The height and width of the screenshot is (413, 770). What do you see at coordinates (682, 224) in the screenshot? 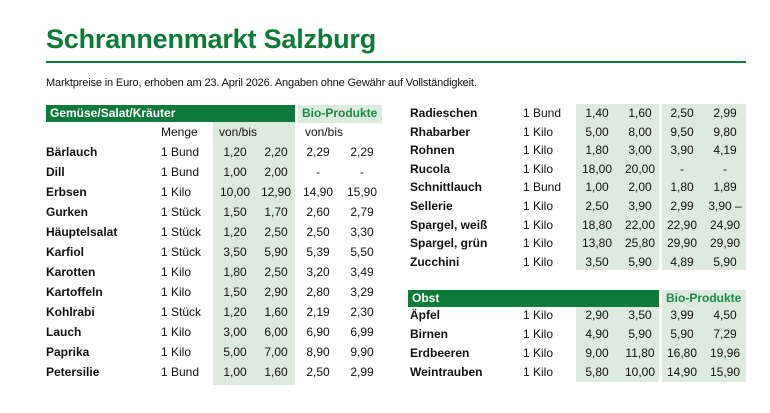
I see `bio-price-from-cell: 22,90` at bounding box center [682, 224].